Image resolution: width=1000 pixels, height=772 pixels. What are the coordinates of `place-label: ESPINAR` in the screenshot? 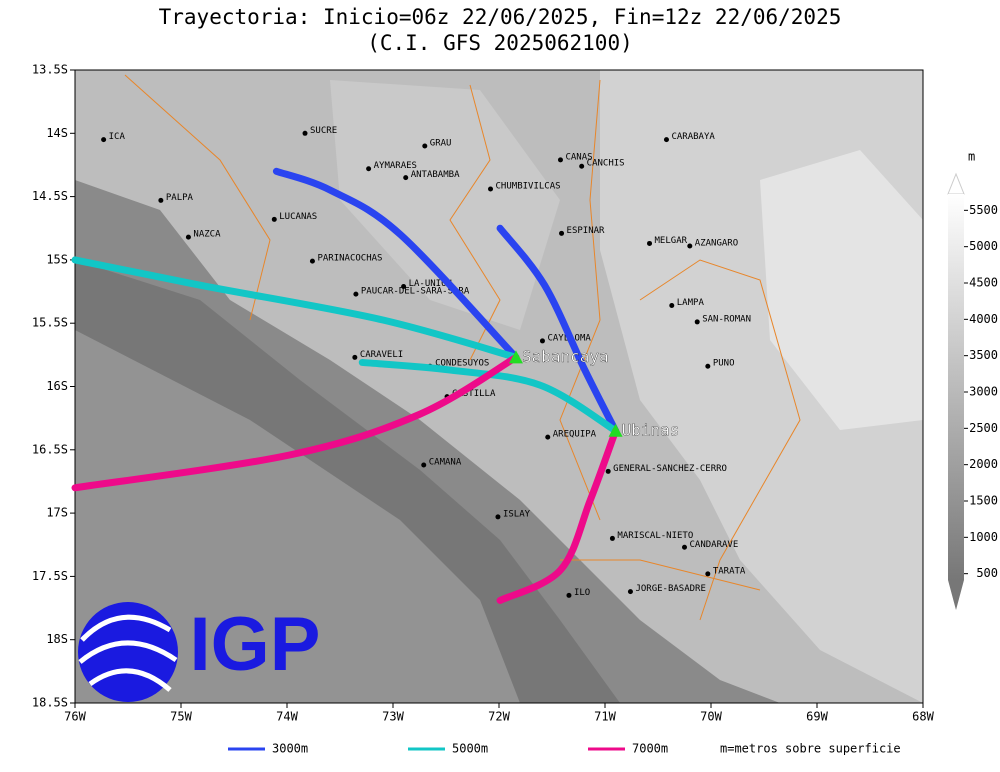 It's located at (586, 231).